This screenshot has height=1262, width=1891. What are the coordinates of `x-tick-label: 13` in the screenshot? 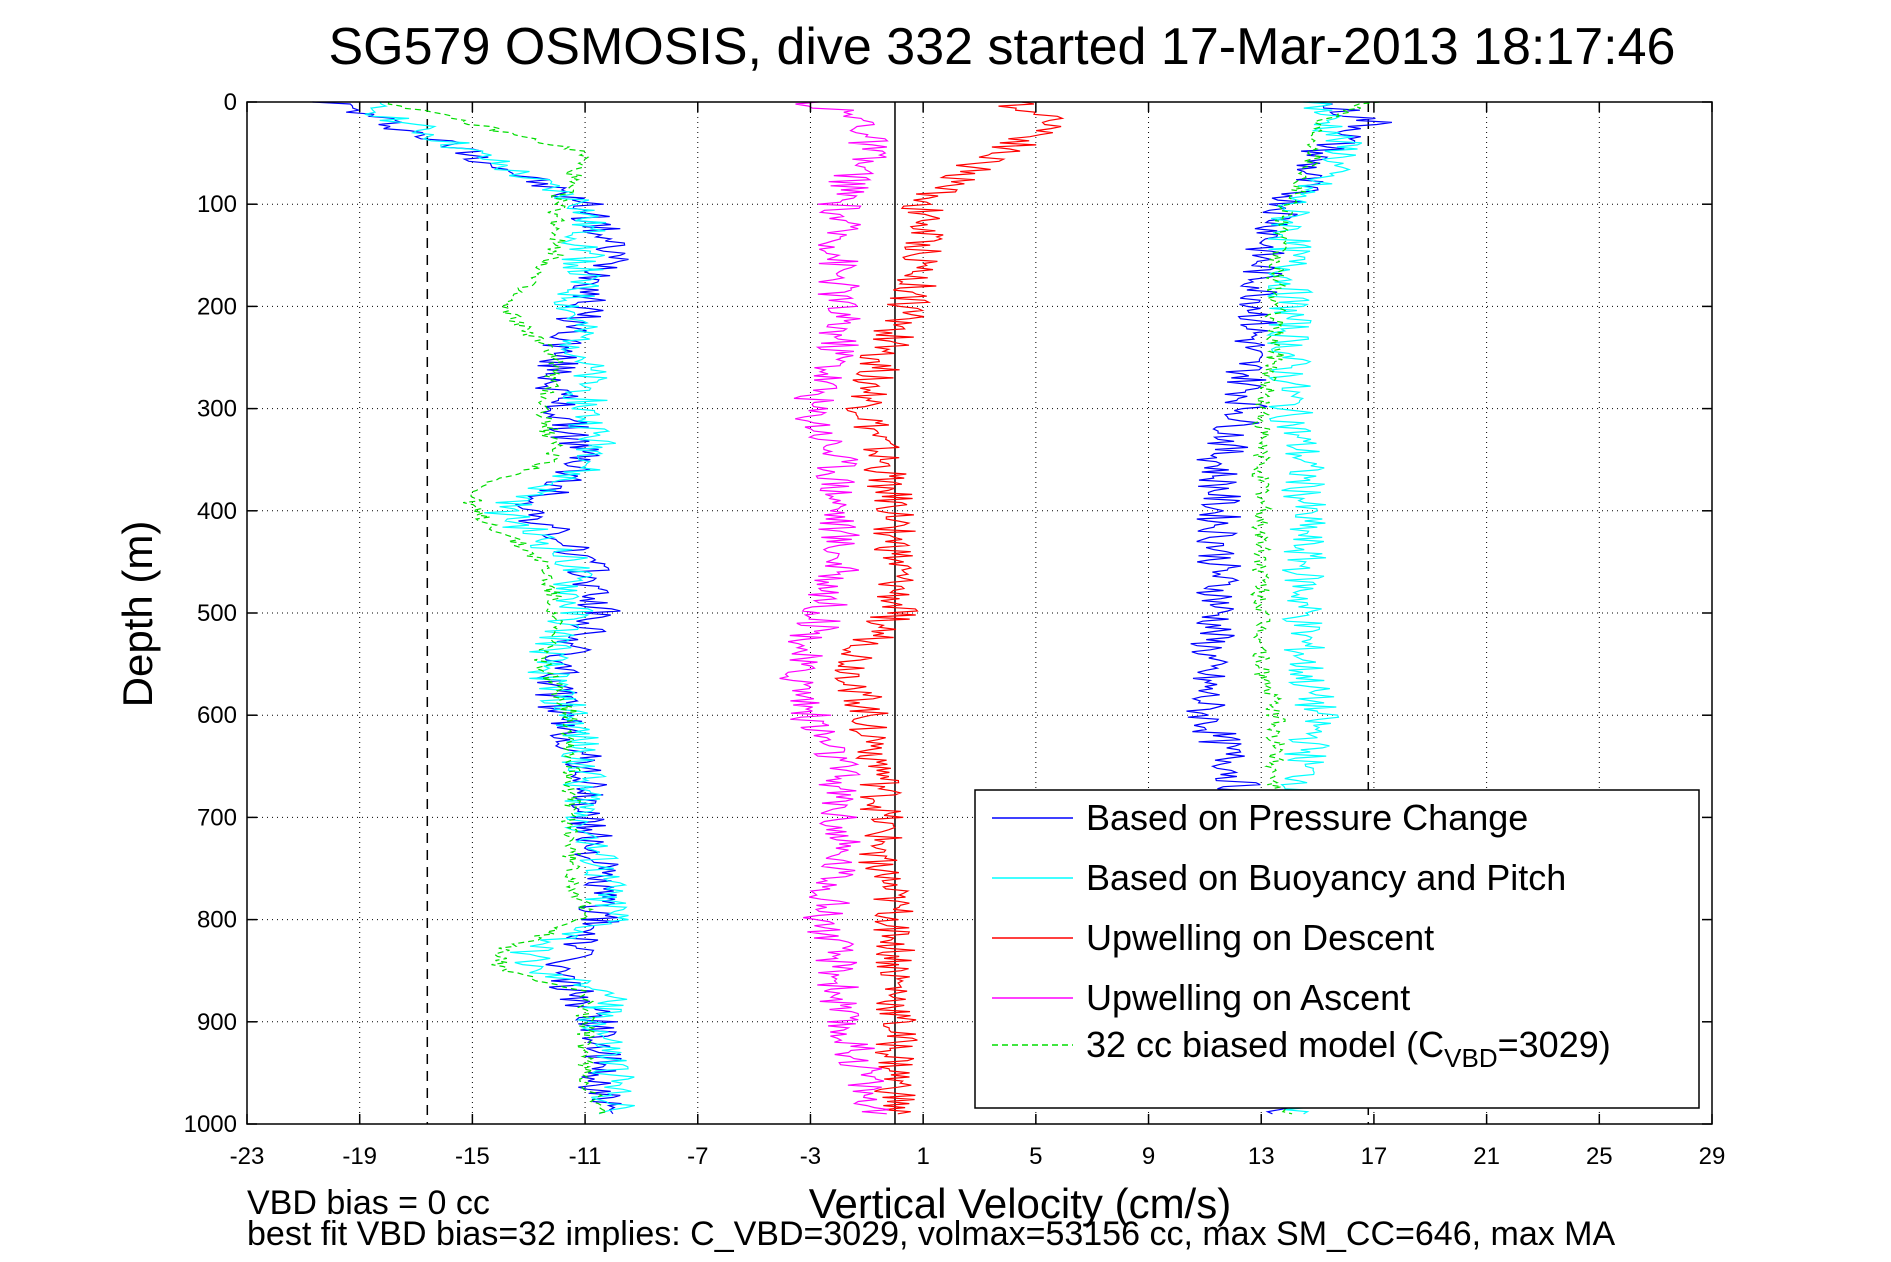 It's located at (1261, 1156).